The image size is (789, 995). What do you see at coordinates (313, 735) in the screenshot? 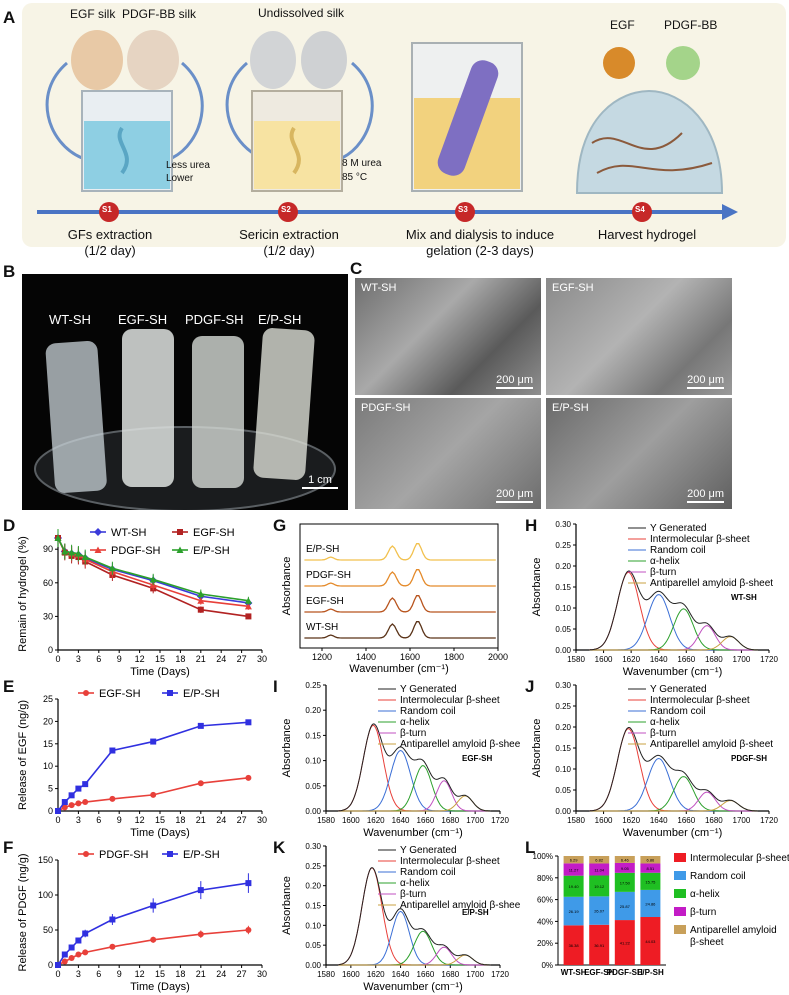
I see `y-tick-label: 0.15` at bounding box center [313, 735].